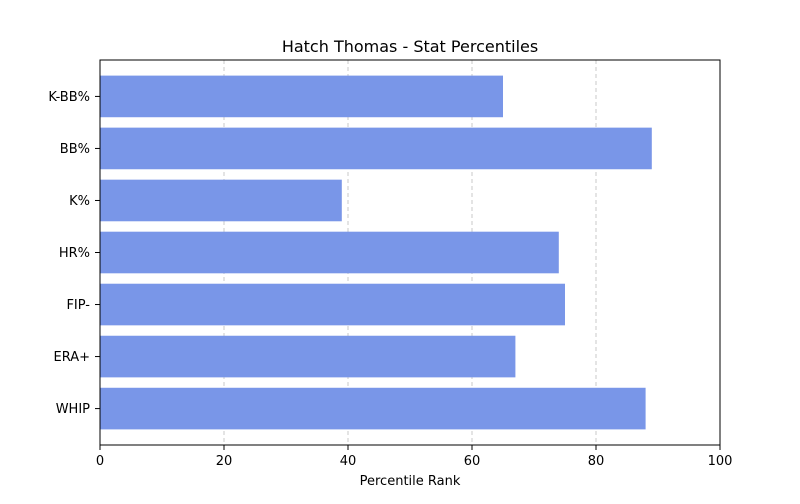 Image resolution: width=800 pixels, height=504 pixels. I want to click on x-axis-ticks: 0 20 40 60 80 100, so click(414, 457).